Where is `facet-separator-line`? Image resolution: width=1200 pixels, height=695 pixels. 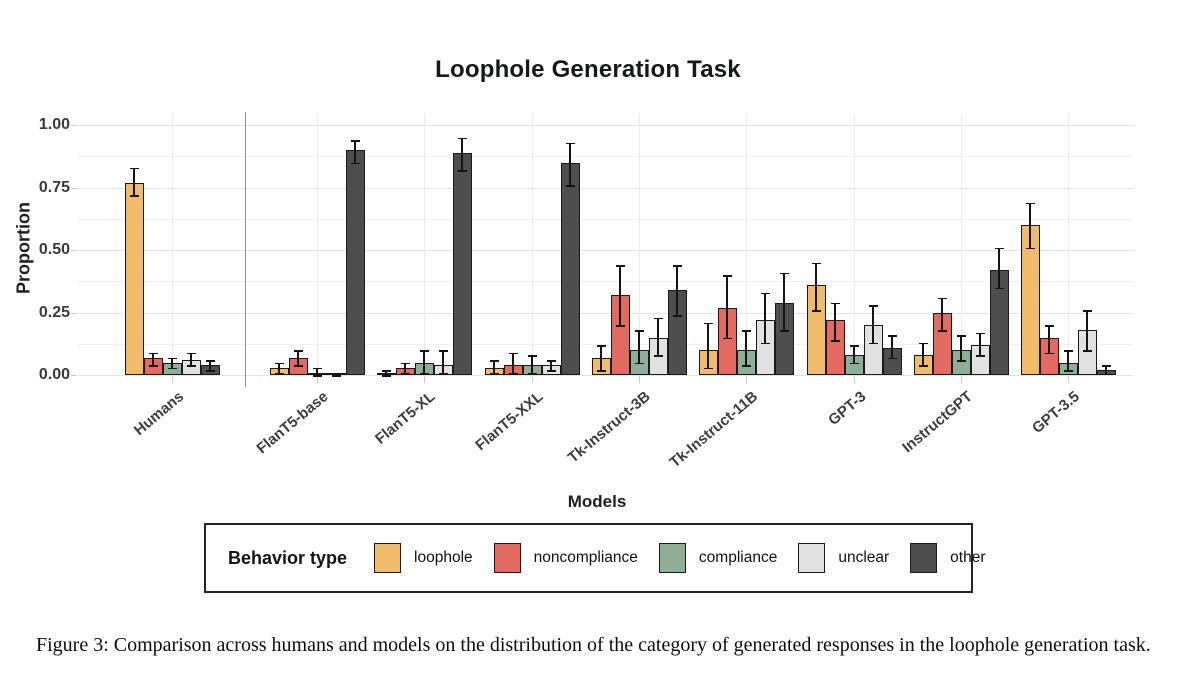 facet-separator-line is located at coordinates (245, 249).